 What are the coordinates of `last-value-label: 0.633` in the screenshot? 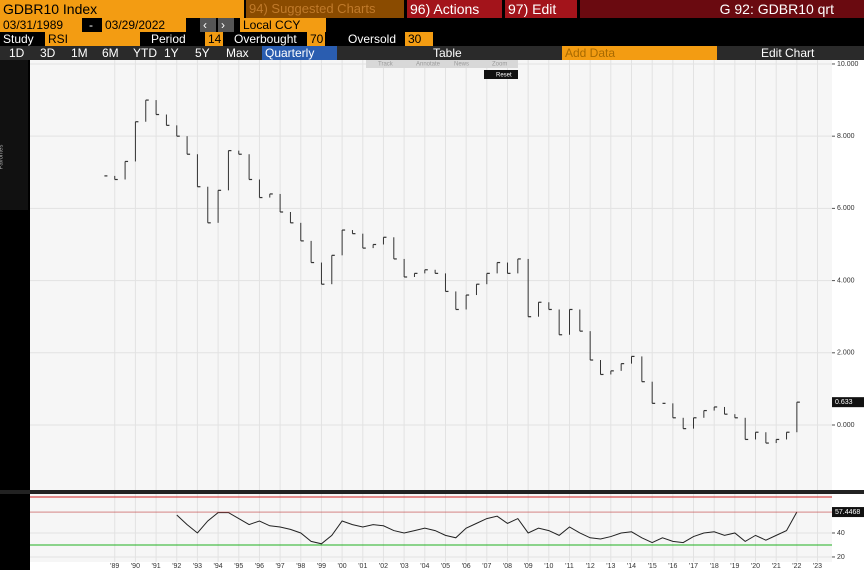 It's located at (844, 402).